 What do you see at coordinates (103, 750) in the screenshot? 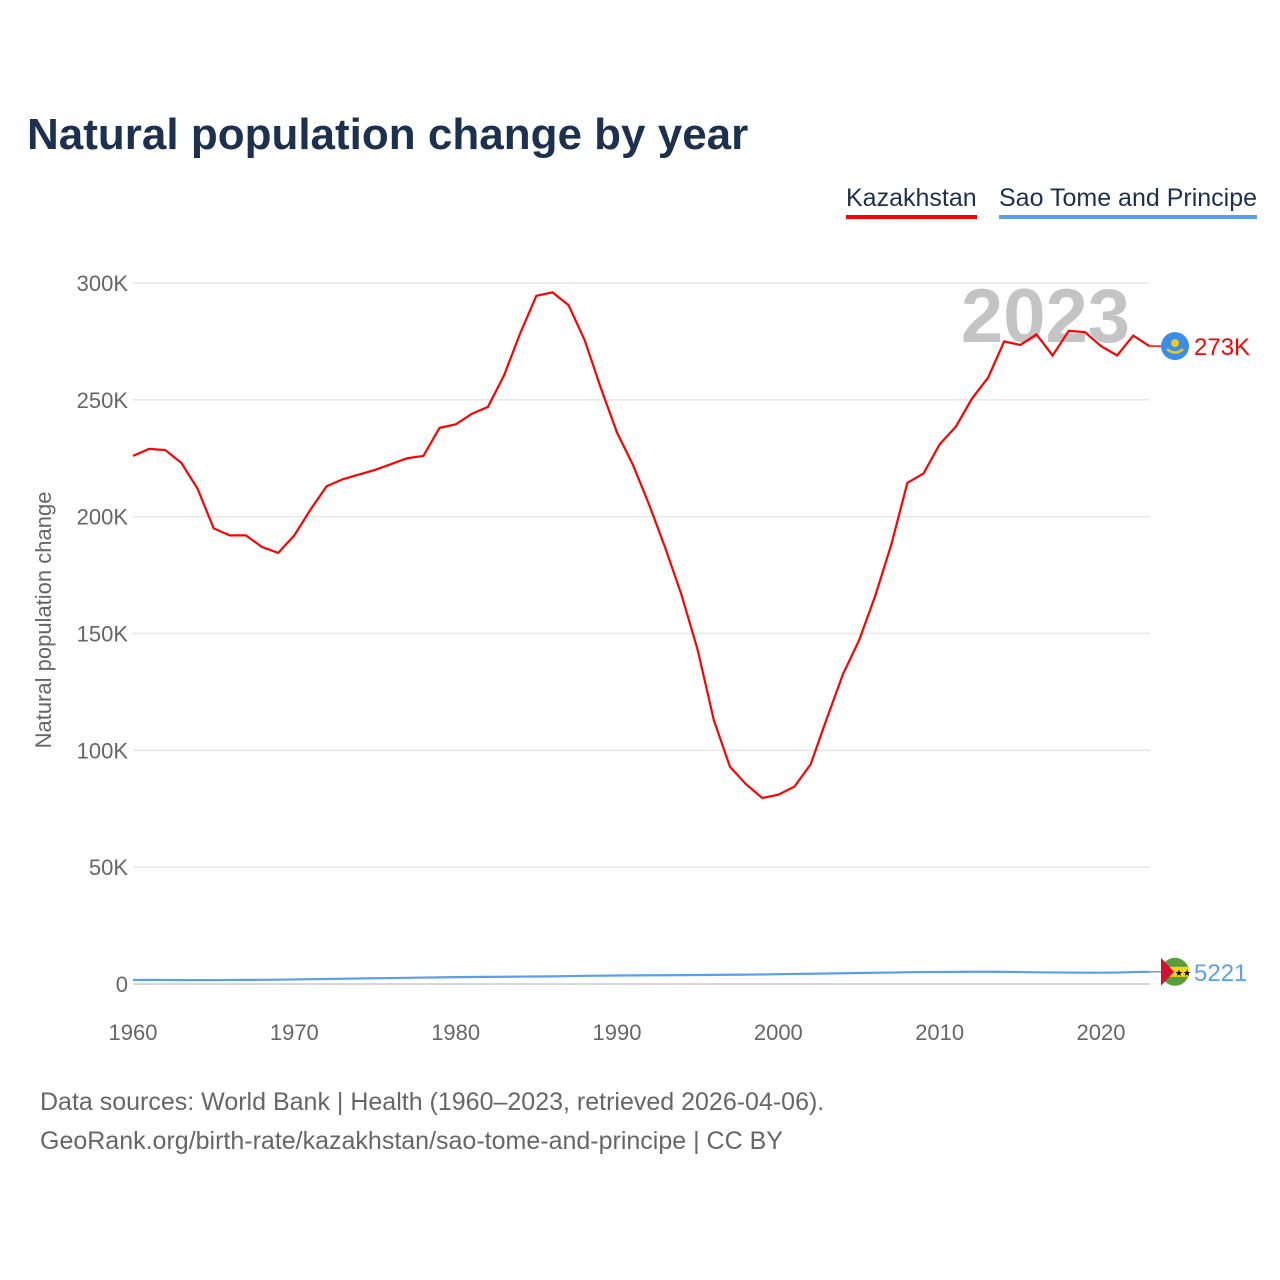
I see `y-tick-label: 100K` at bounding box center [103, 750].